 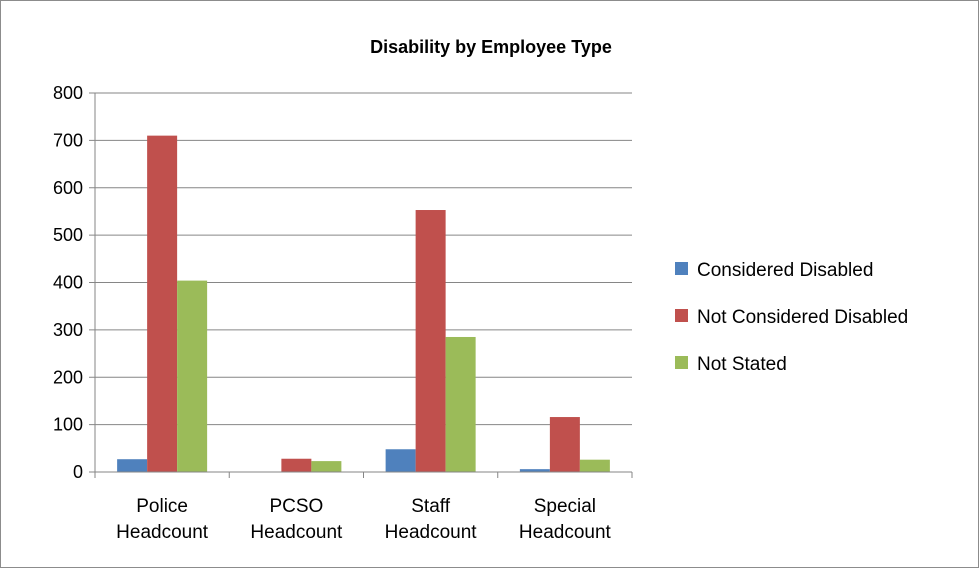 What do you see at coordinates (68, 93) in the screenshot?
I see `y-tick-label: 800` at bounding box center [68, 93].